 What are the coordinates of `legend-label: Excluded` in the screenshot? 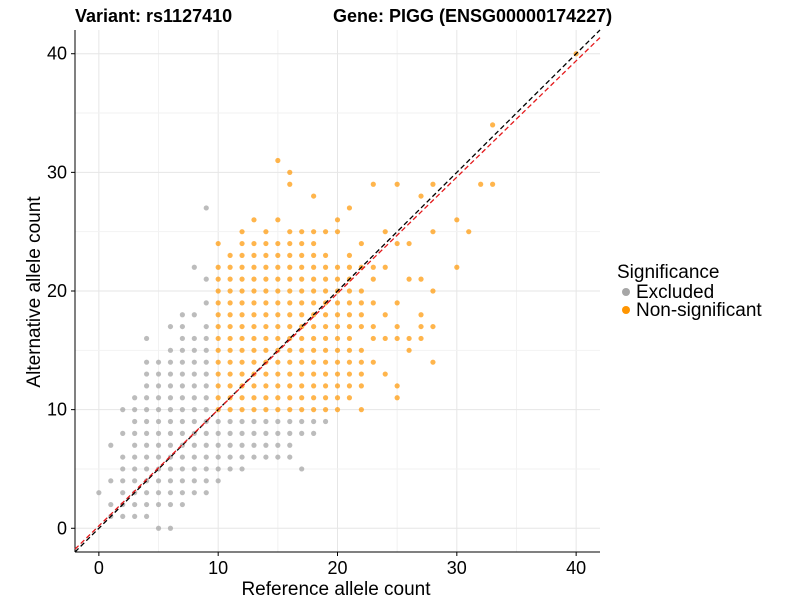 It's located at (675, 292).